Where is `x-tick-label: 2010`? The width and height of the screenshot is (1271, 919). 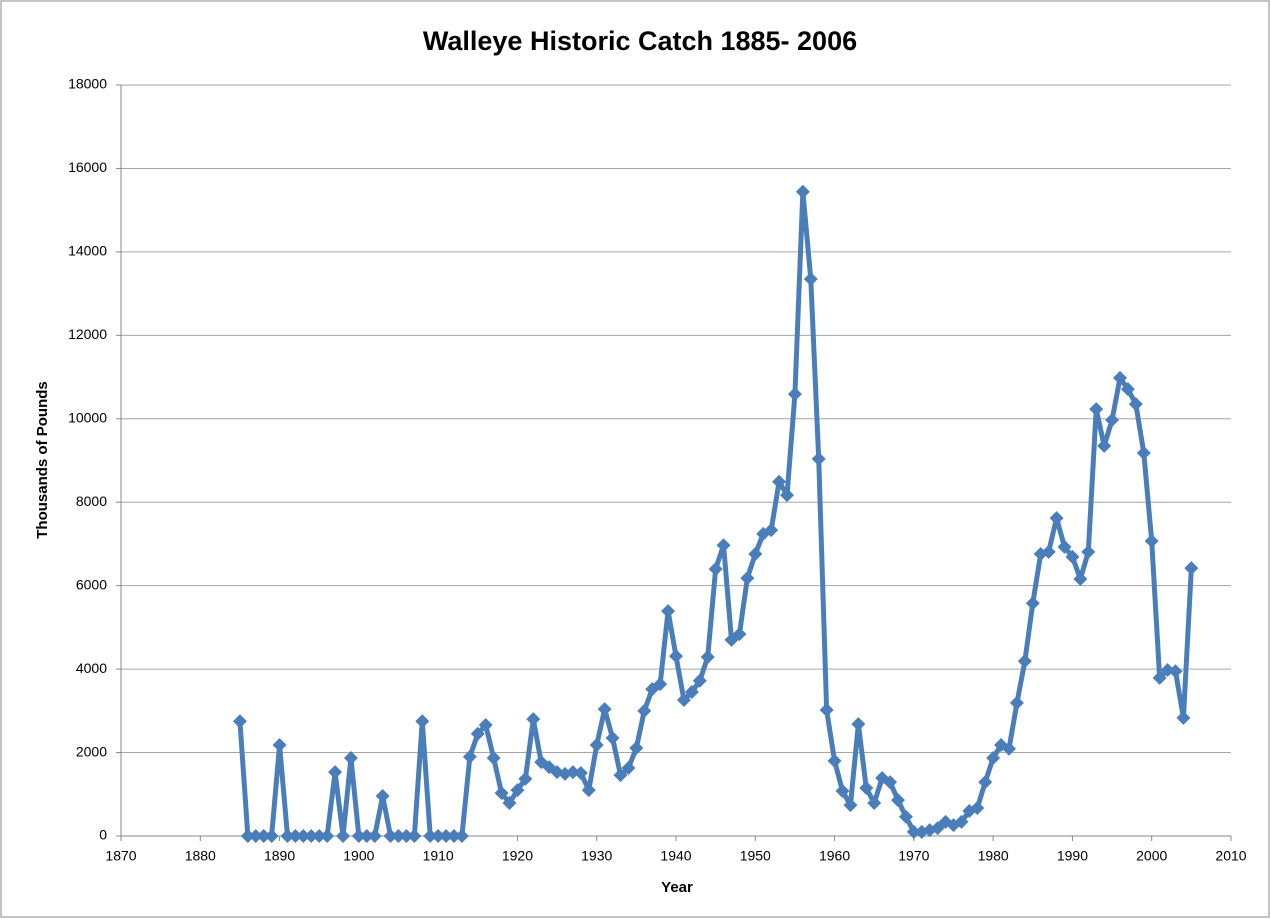 x-tick-label: 2010 is located at coordinates (1230, 856).